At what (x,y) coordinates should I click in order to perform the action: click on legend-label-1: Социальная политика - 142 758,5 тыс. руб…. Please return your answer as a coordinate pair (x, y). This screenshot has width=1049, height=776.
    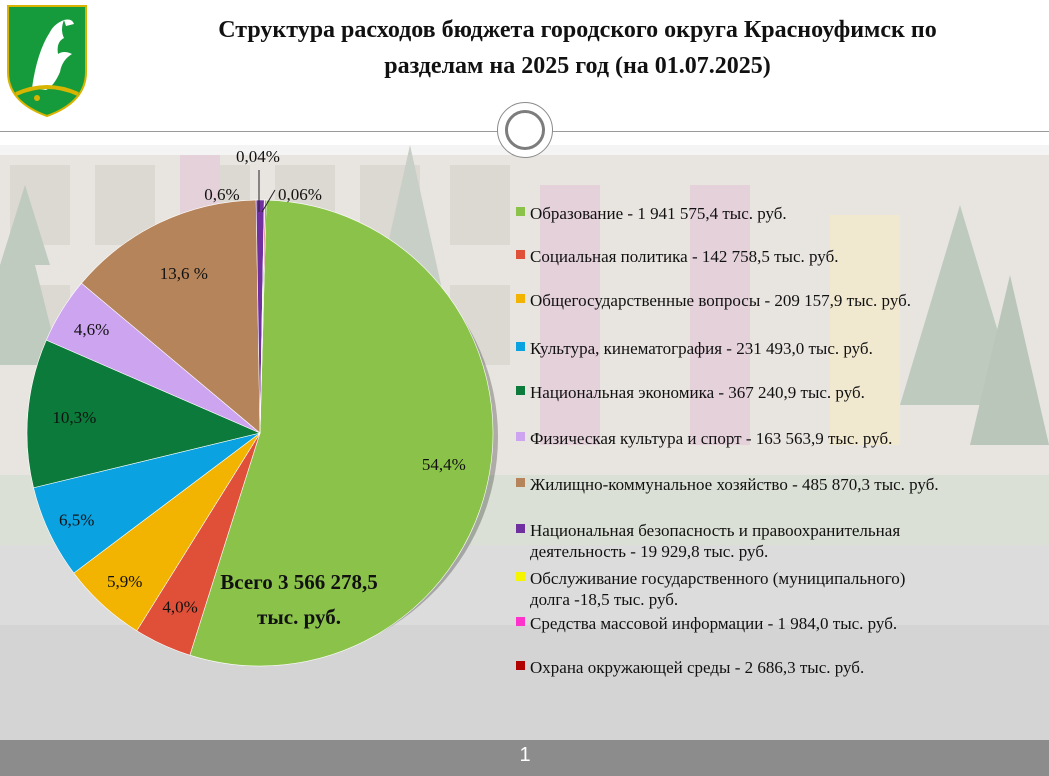
    Looking at the image, I should click on (684, 256).